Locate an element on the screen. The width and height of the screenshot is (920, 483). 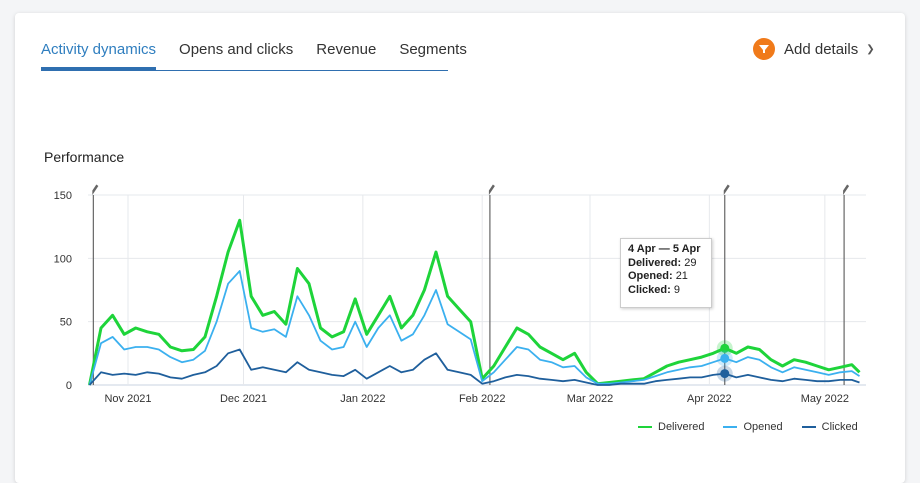
legend-item-delivered: Delivered is located at coordinates (671, 427).